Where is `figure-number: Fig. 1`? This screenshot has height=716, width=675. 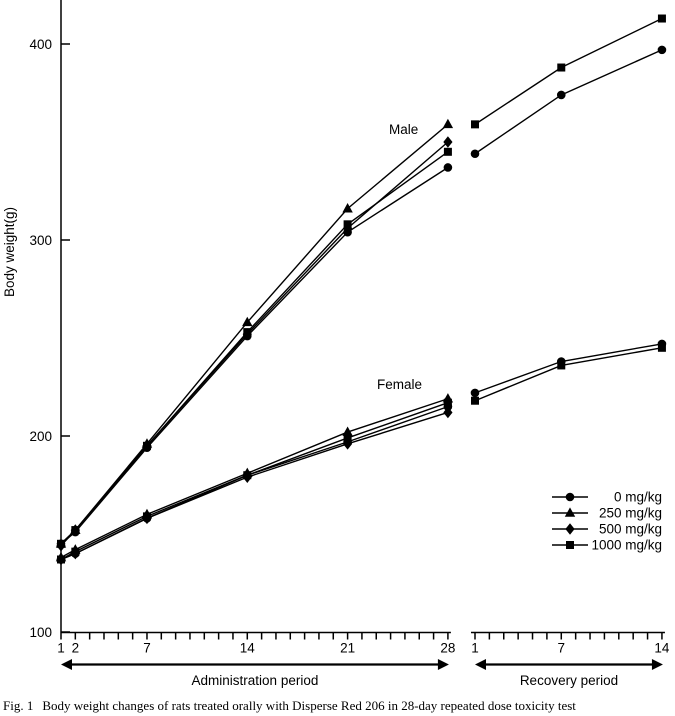 figure-number: Fig. 1 is located at coordinates (18, 705).